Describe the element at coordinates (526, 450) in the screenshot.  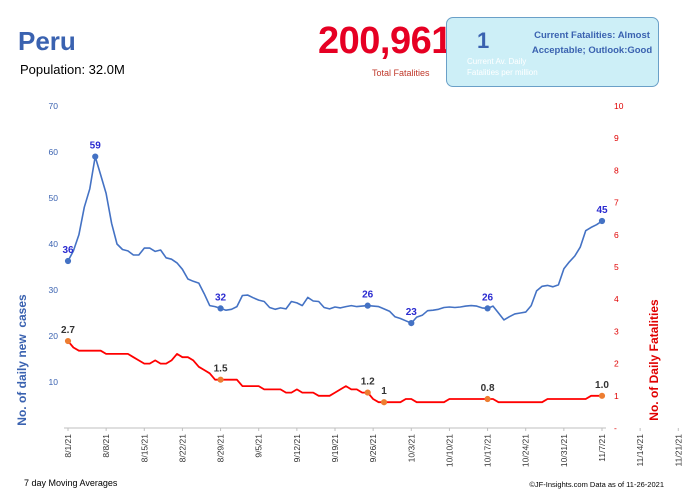
I see `x-axis-tick-label: 10/24/21` at that location.